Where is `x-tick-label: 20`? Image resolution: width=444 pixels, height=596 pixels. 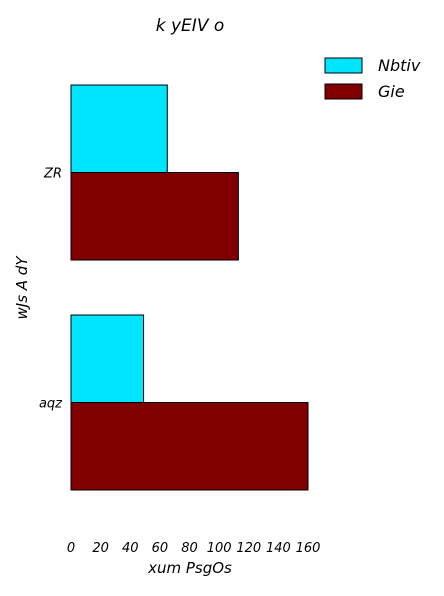
x-tick-label: 20 is located at coordinates (100, 548).